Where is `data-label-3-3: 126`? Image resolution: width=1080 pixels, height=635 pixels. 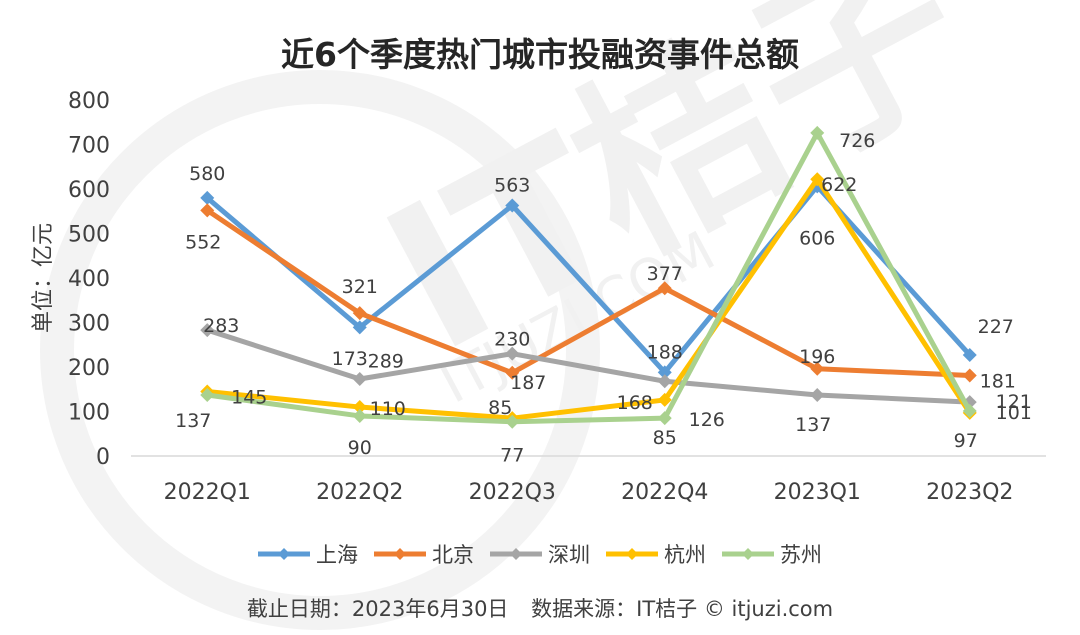 data-label-3-3: 126 is located at coordinates (707, 420).